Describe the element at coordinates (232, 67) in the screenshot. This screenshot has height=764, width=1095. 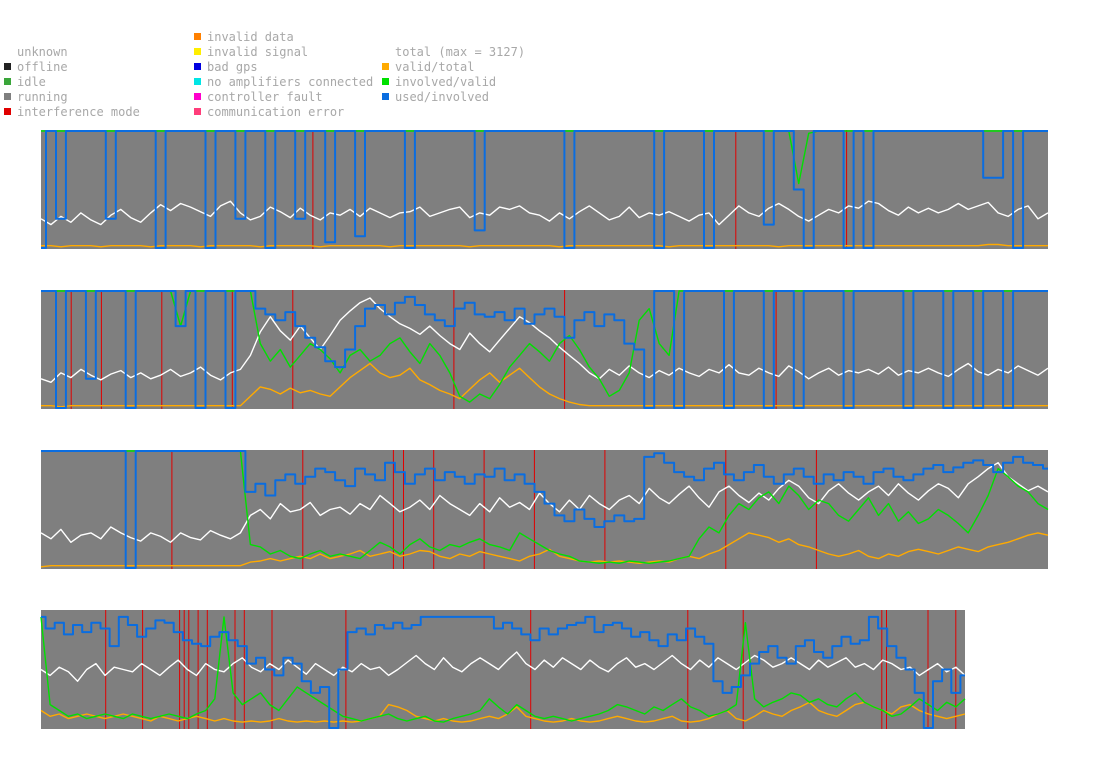
I see `legend-label: bad gps` at that location.